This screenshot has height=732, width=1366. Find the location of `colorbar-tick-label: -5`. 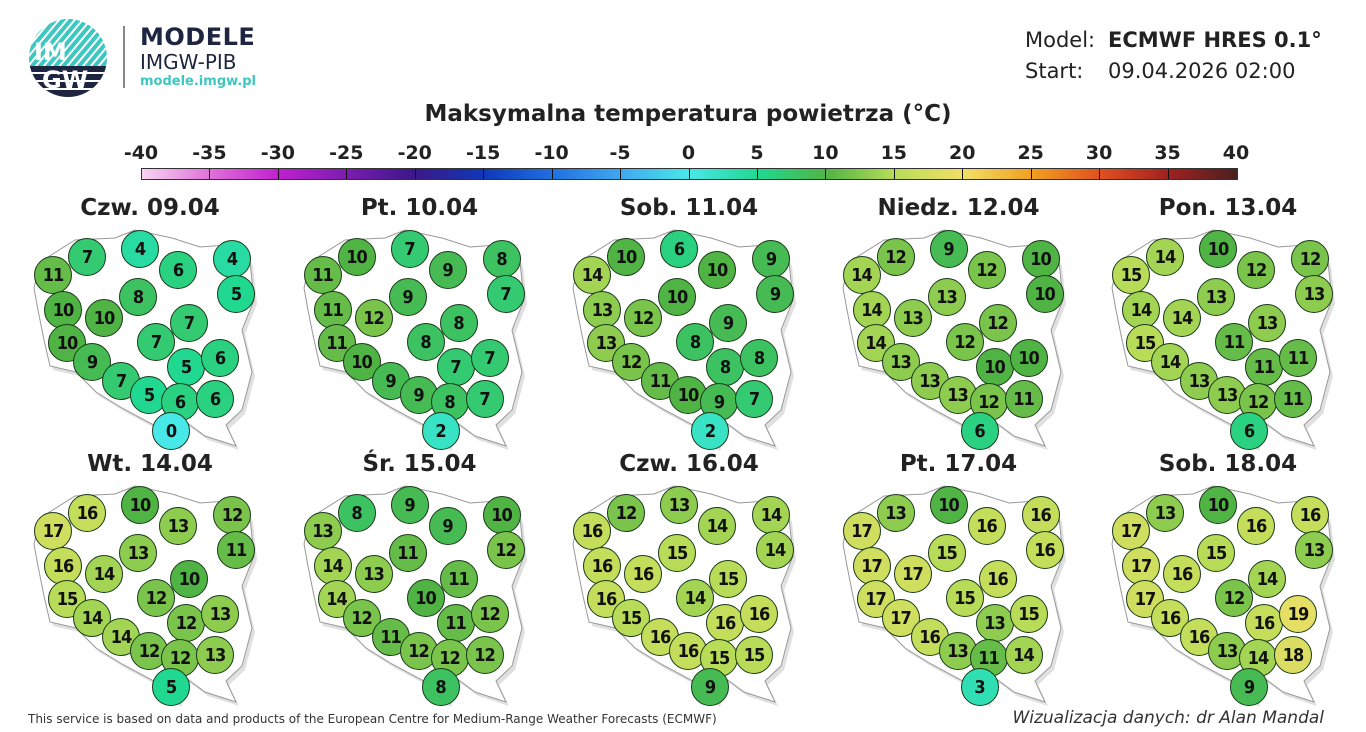

colorbar-tick-label: -5 is located at coordinates (620, 153).